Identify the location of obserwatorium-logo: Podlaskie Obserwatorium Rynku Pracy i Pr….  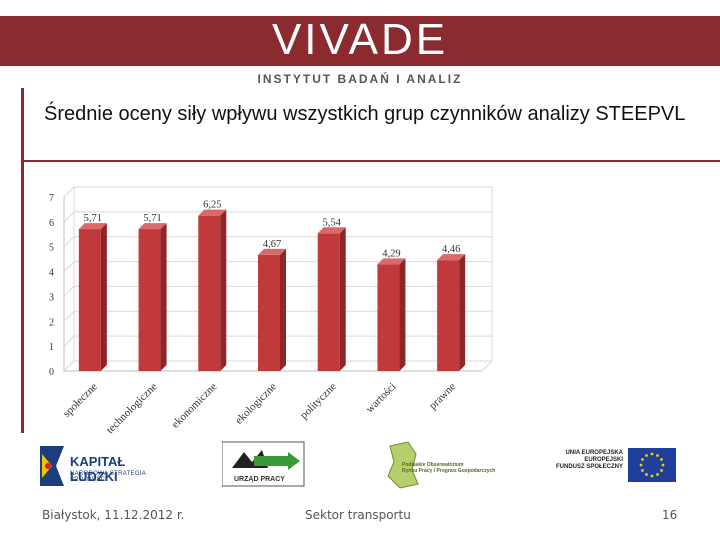
(443, 465).